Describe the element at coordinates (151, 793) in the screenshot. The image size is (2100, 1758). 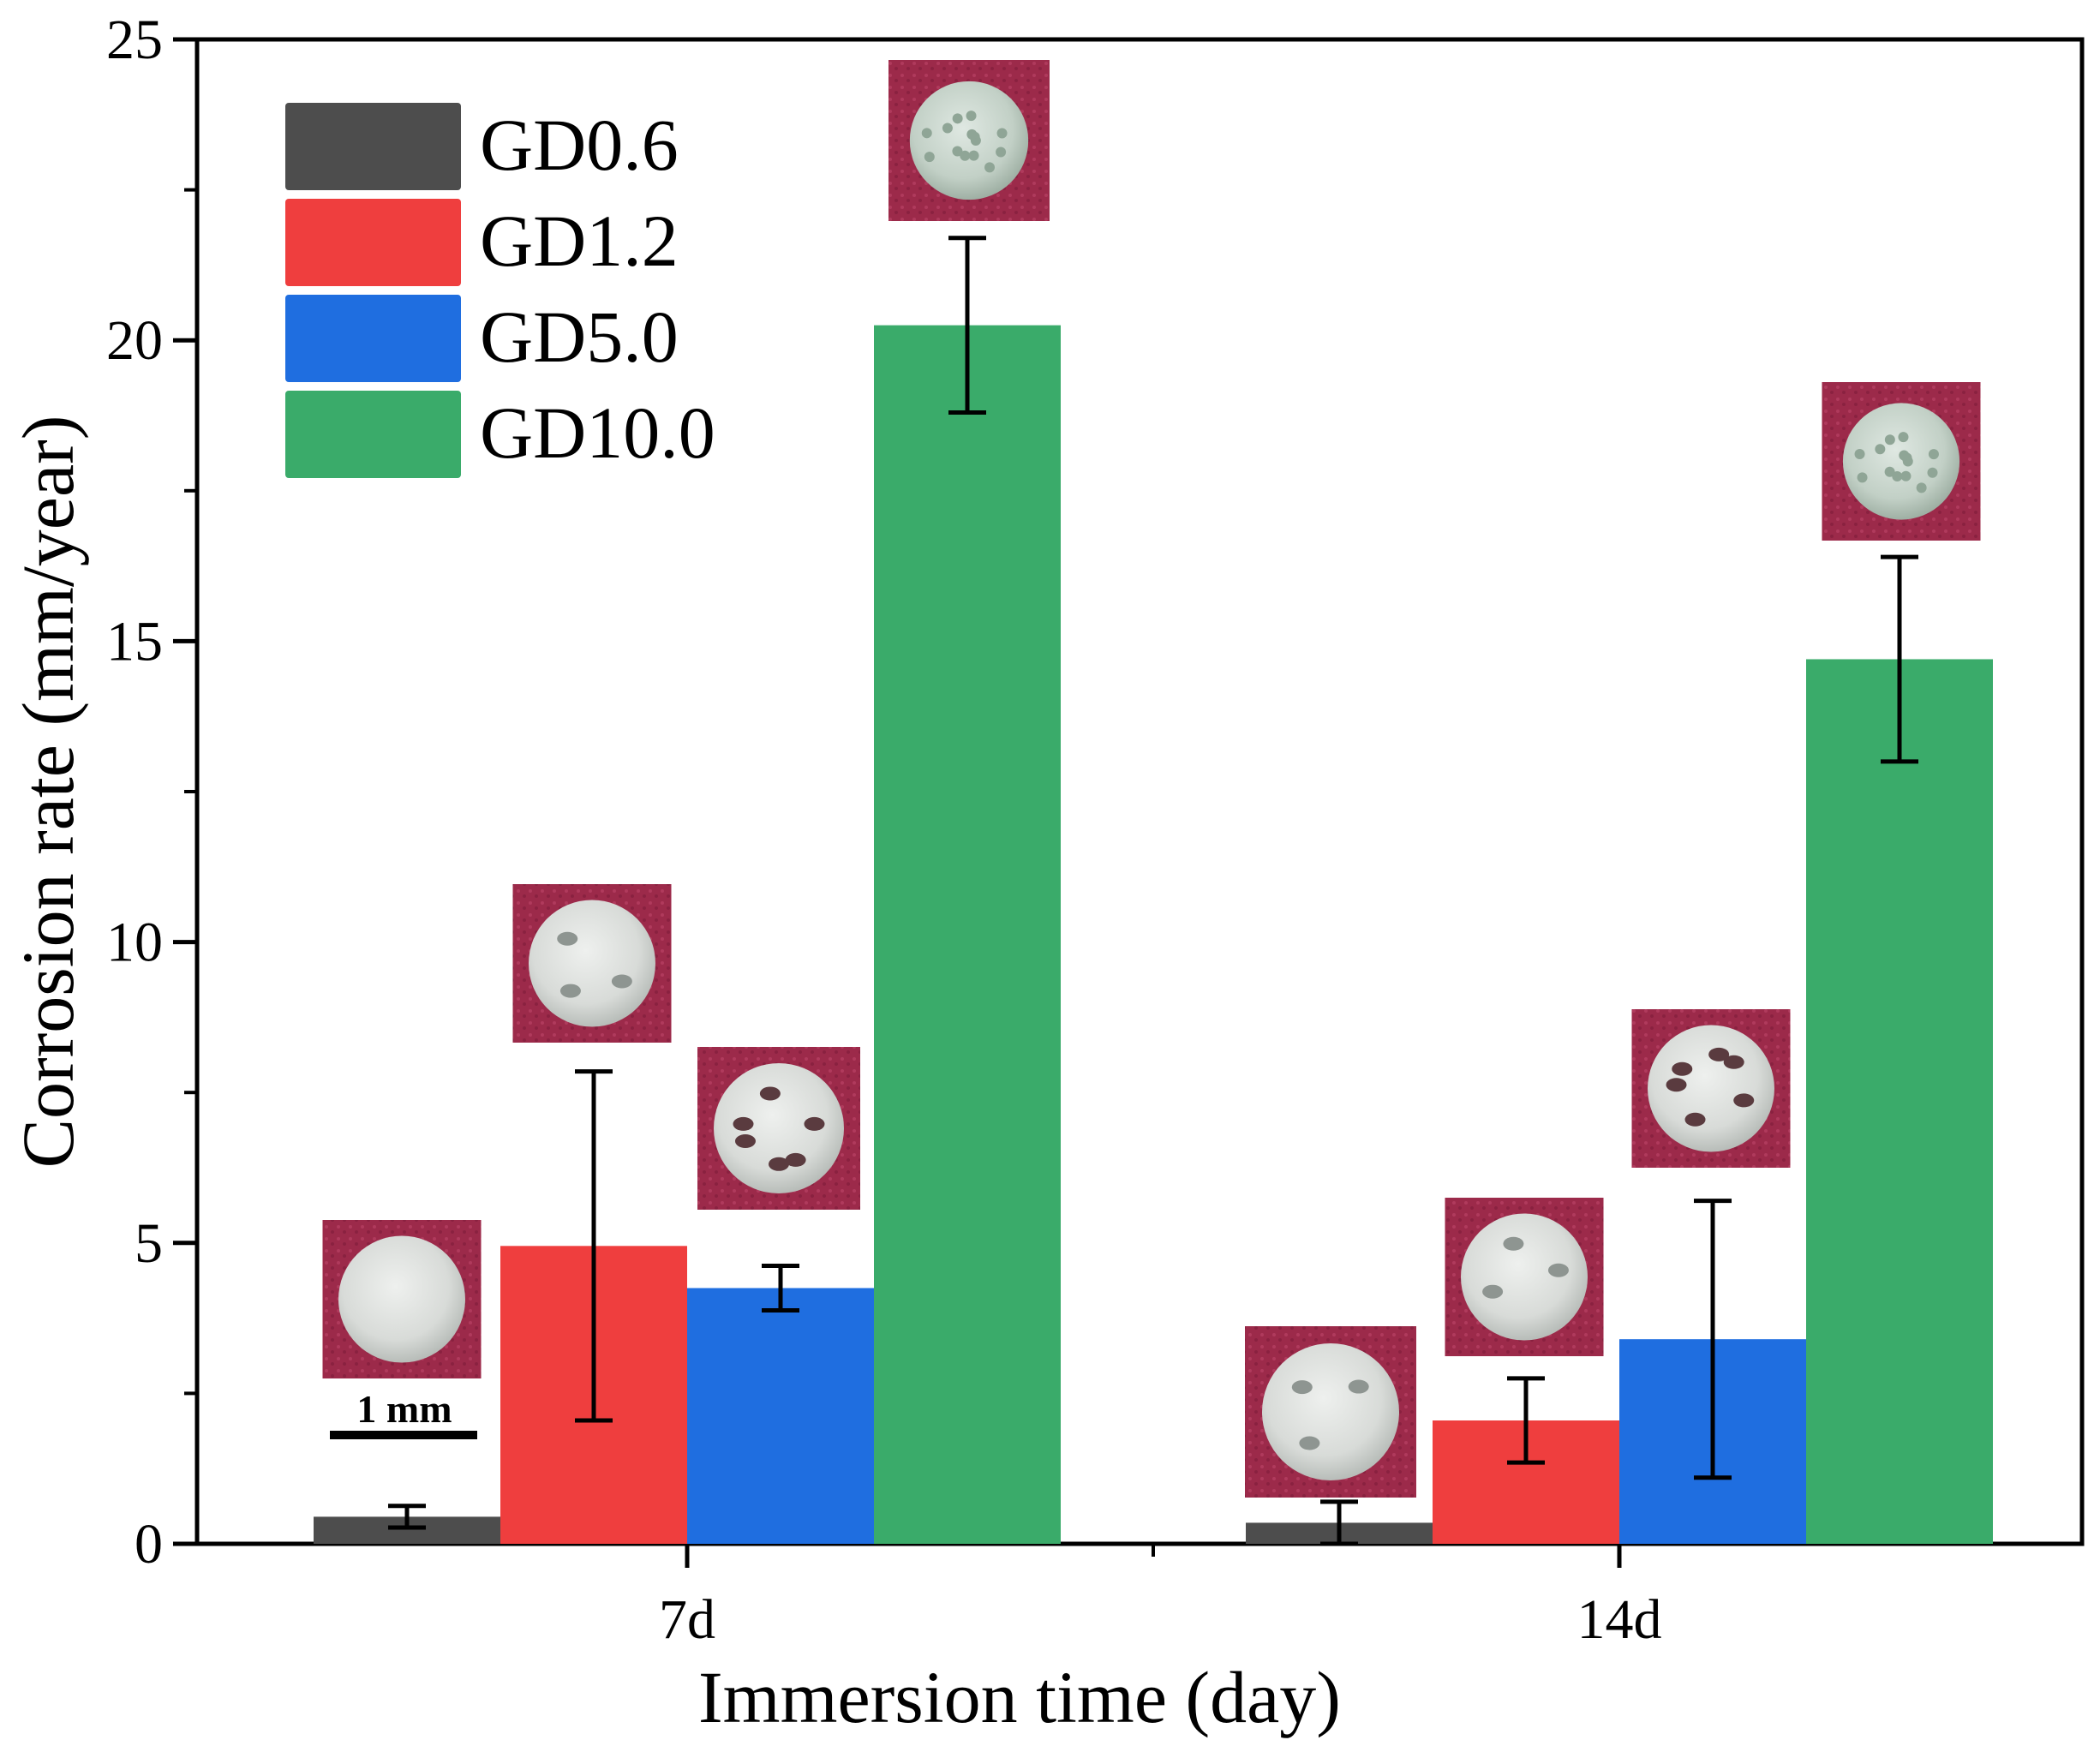
I see `y-axis: 0 5 10 15 20 25` at that location.